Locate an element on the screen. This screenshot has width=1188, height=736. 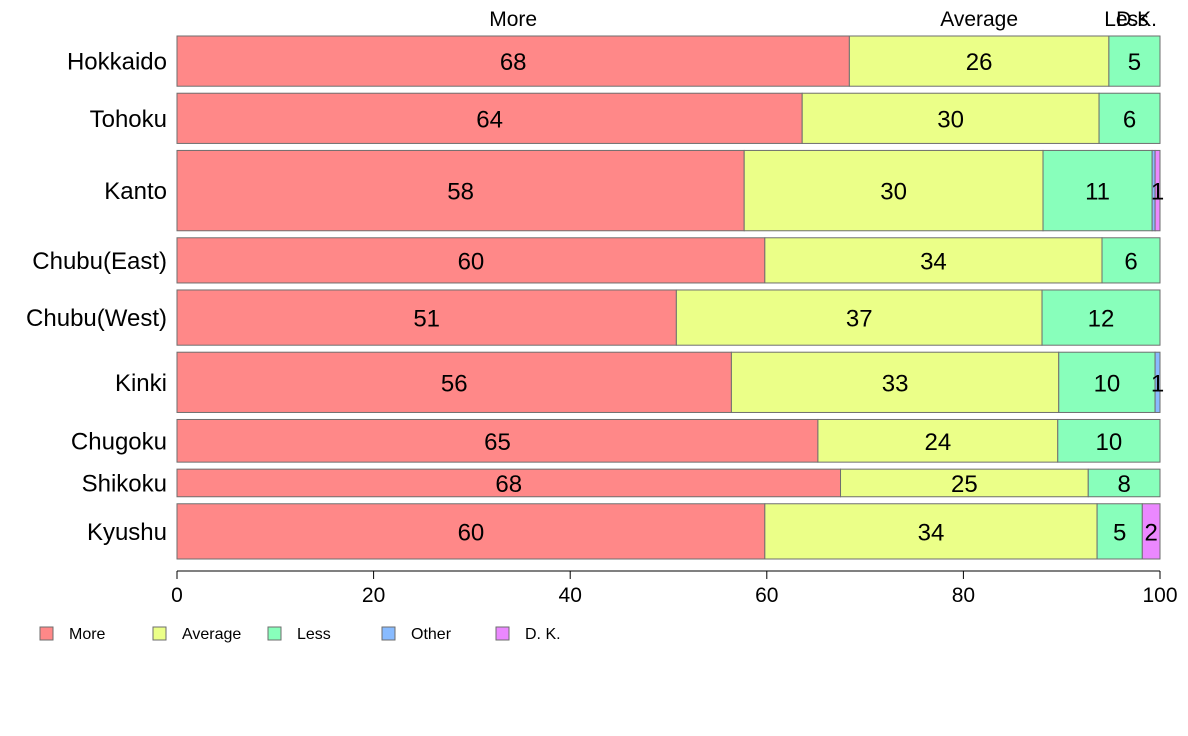
data-label-kinki-average: 33 is located at coordinates (895, 383).